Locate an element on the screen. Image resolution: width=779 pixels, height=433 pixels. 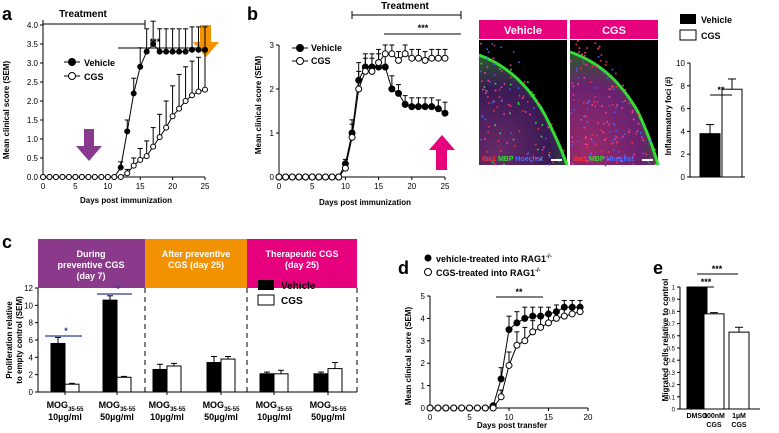
panel-b-y-axis-label: Mean clinical score (SEM) is located at coordinates (258, 105).